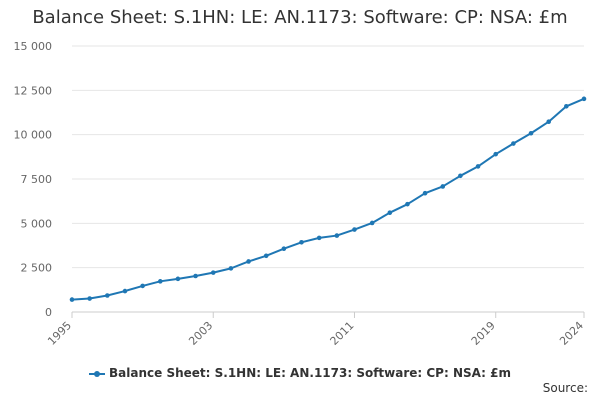 The image size is (600, 400). Describe the element at coordinates (59, 333) in the screenshot. I see `x-tick-label: 1995` at that location.